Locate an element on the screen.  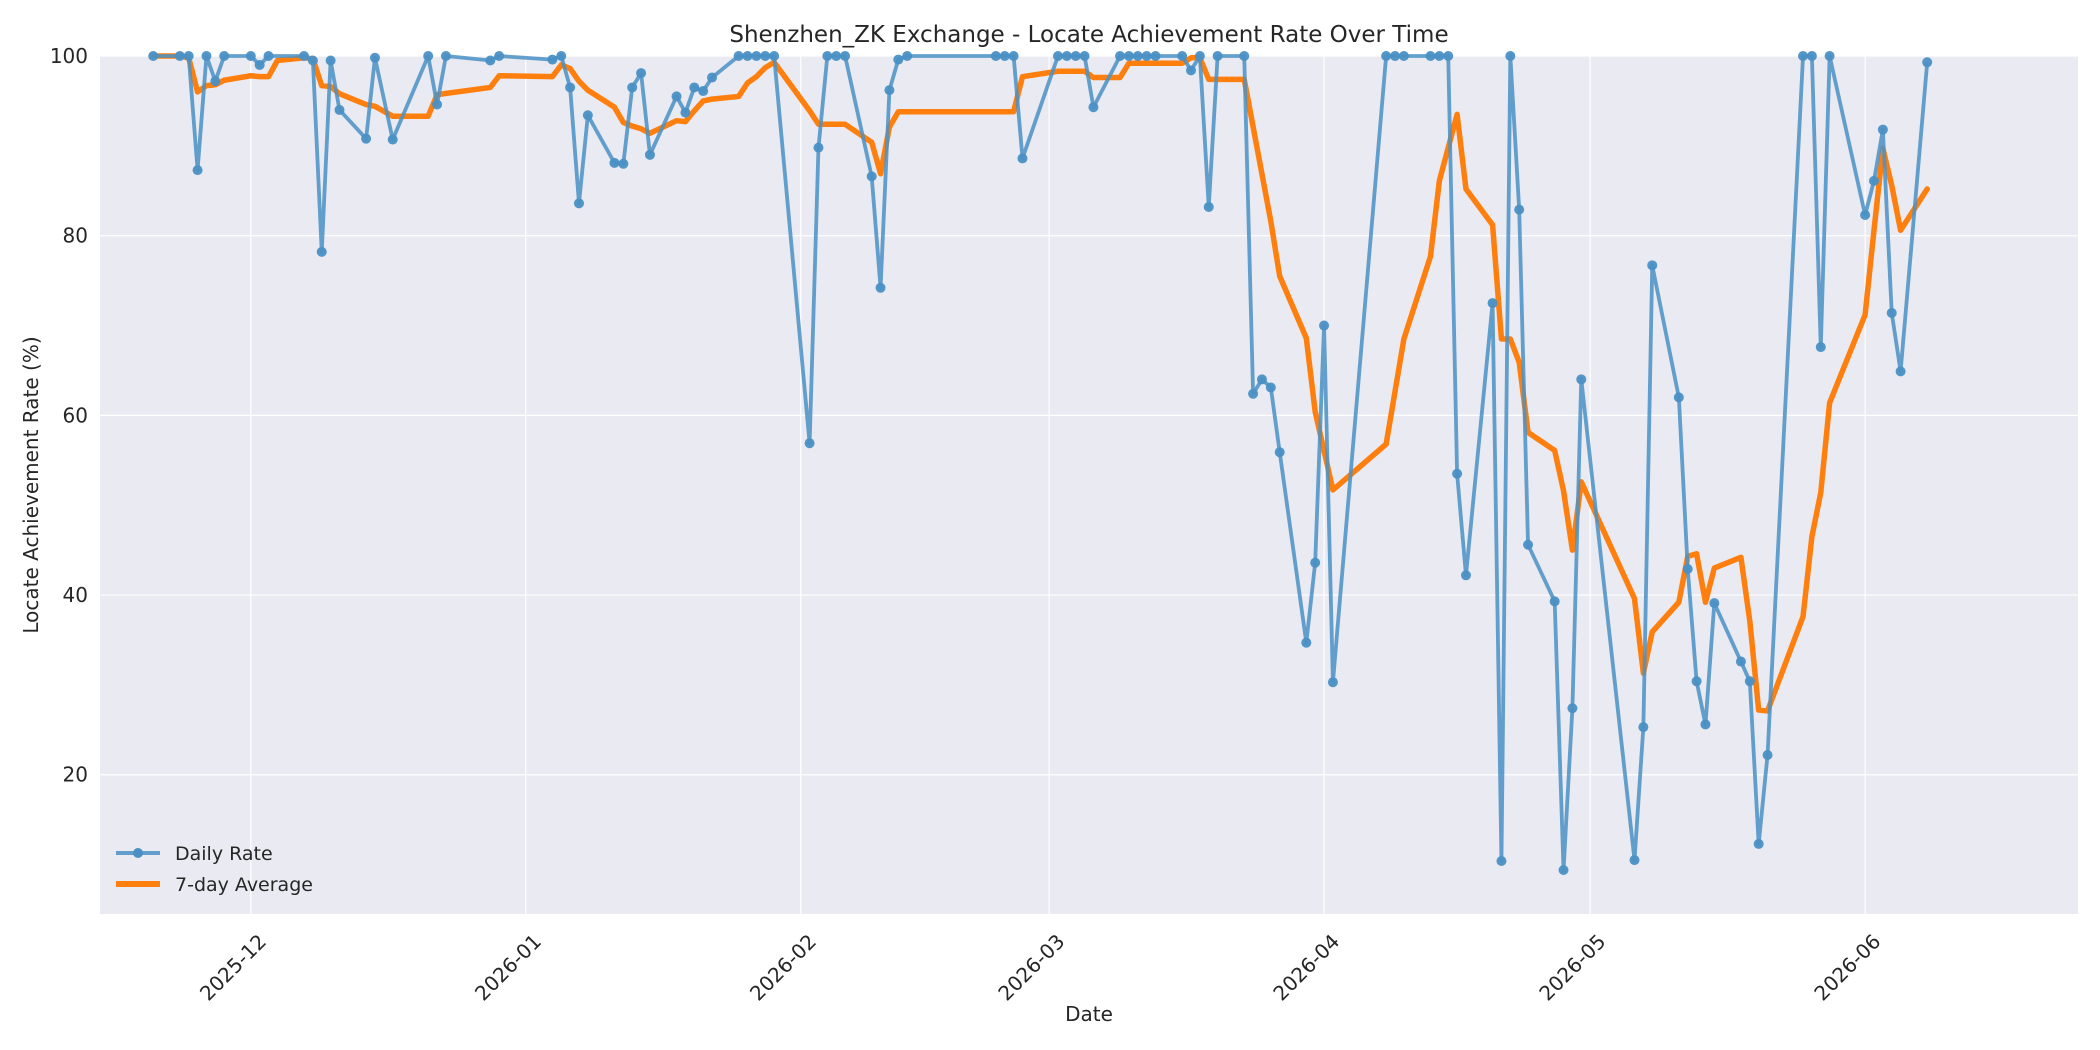
x-axis-label: Date is located at coordinates (1089, 1014).